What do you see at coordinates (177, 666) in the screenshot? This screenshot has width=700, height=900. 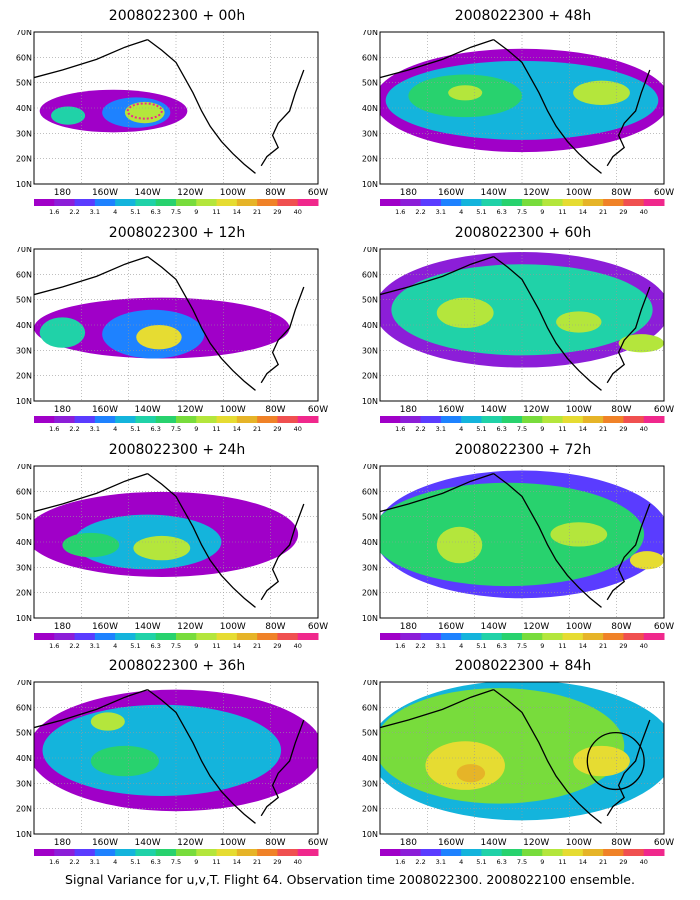 I see `panel-title: 2008022300 + 36h` at bounding box center [177, 666].